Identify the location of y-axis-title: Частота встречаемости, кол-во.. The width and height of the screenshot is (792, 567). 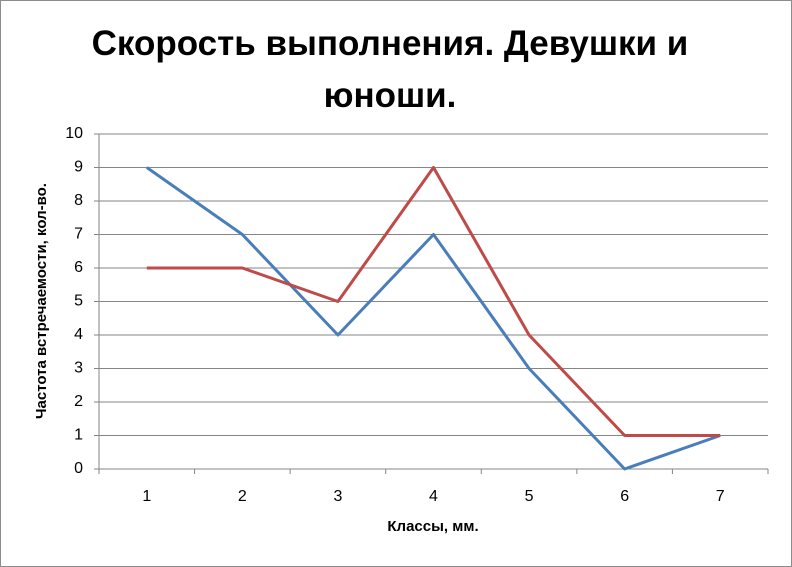
(41, 301).